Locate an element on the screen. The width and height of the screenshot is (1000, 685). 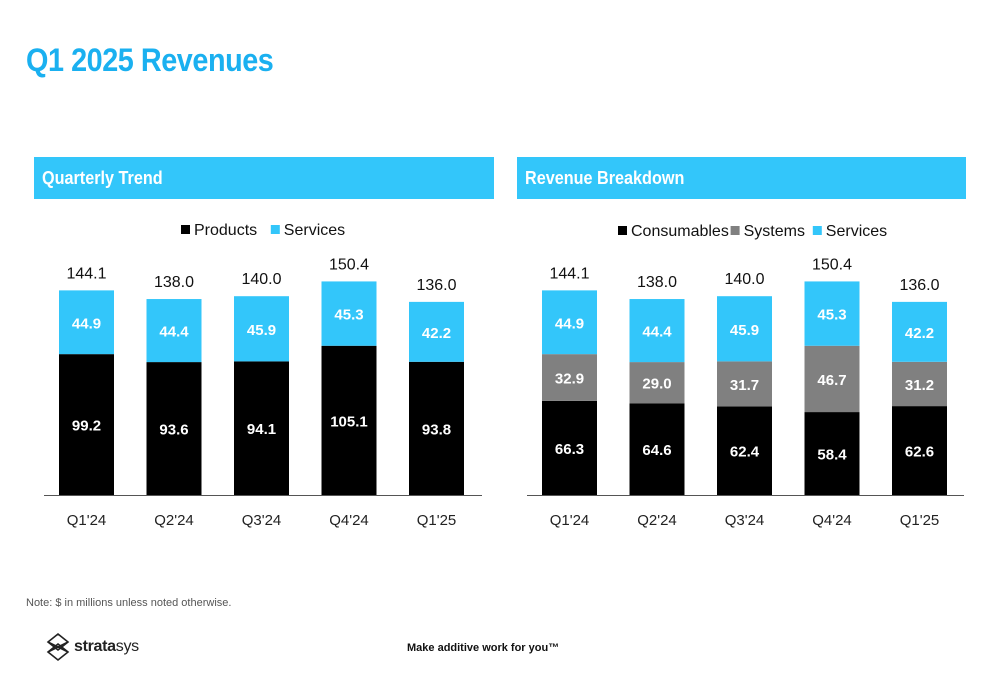
trend-value-label-services-3: 45.3 is located at coordinates (348, 315).